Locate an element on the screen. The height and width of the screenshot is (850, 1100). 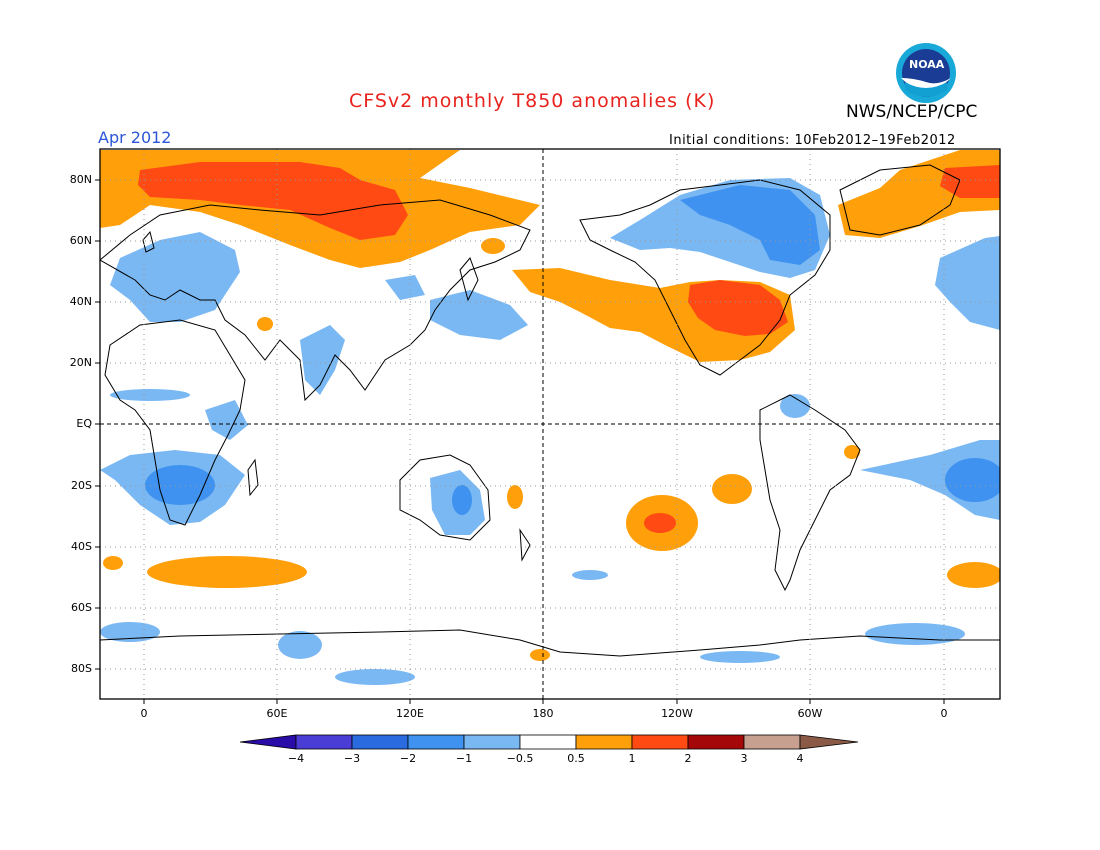
colorbar-label: 2 is located at coordinates (688, 758).